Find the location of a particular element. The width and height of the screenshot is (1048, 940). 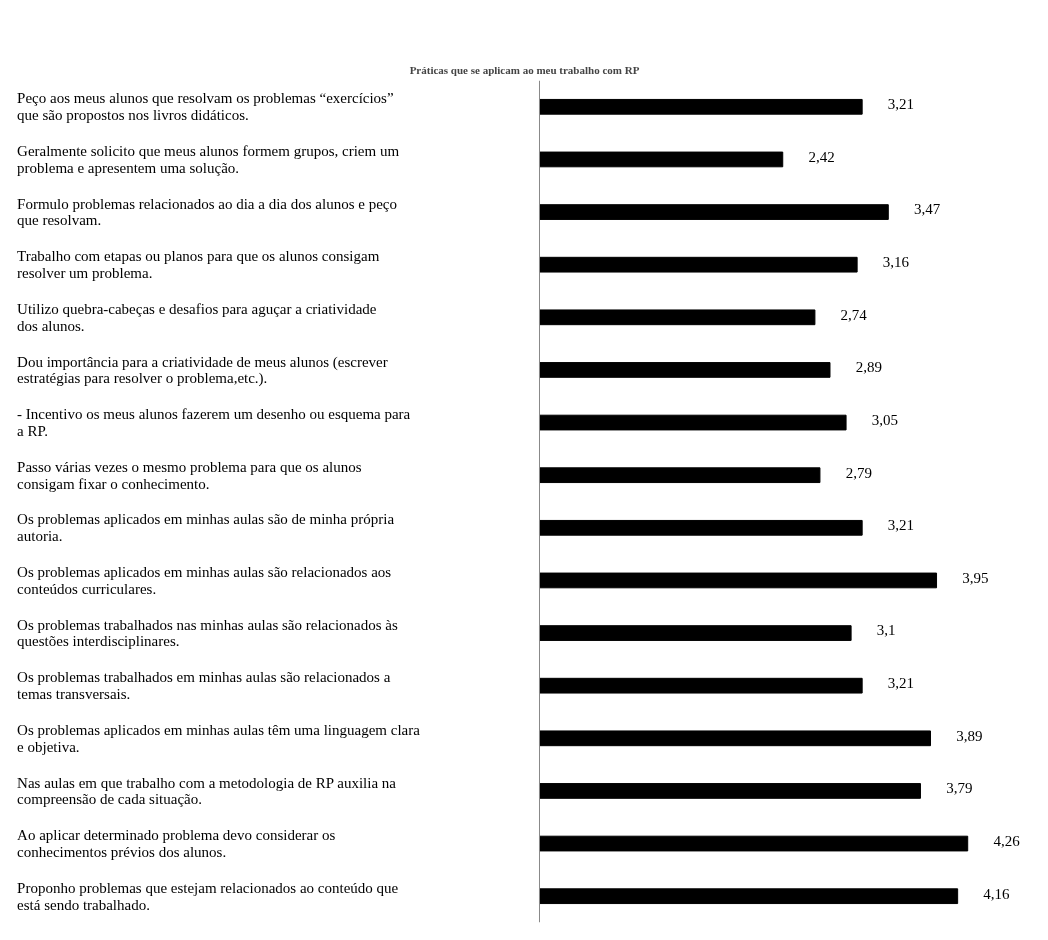

data-label: 4,26 is located at coordinates (1007, 840).